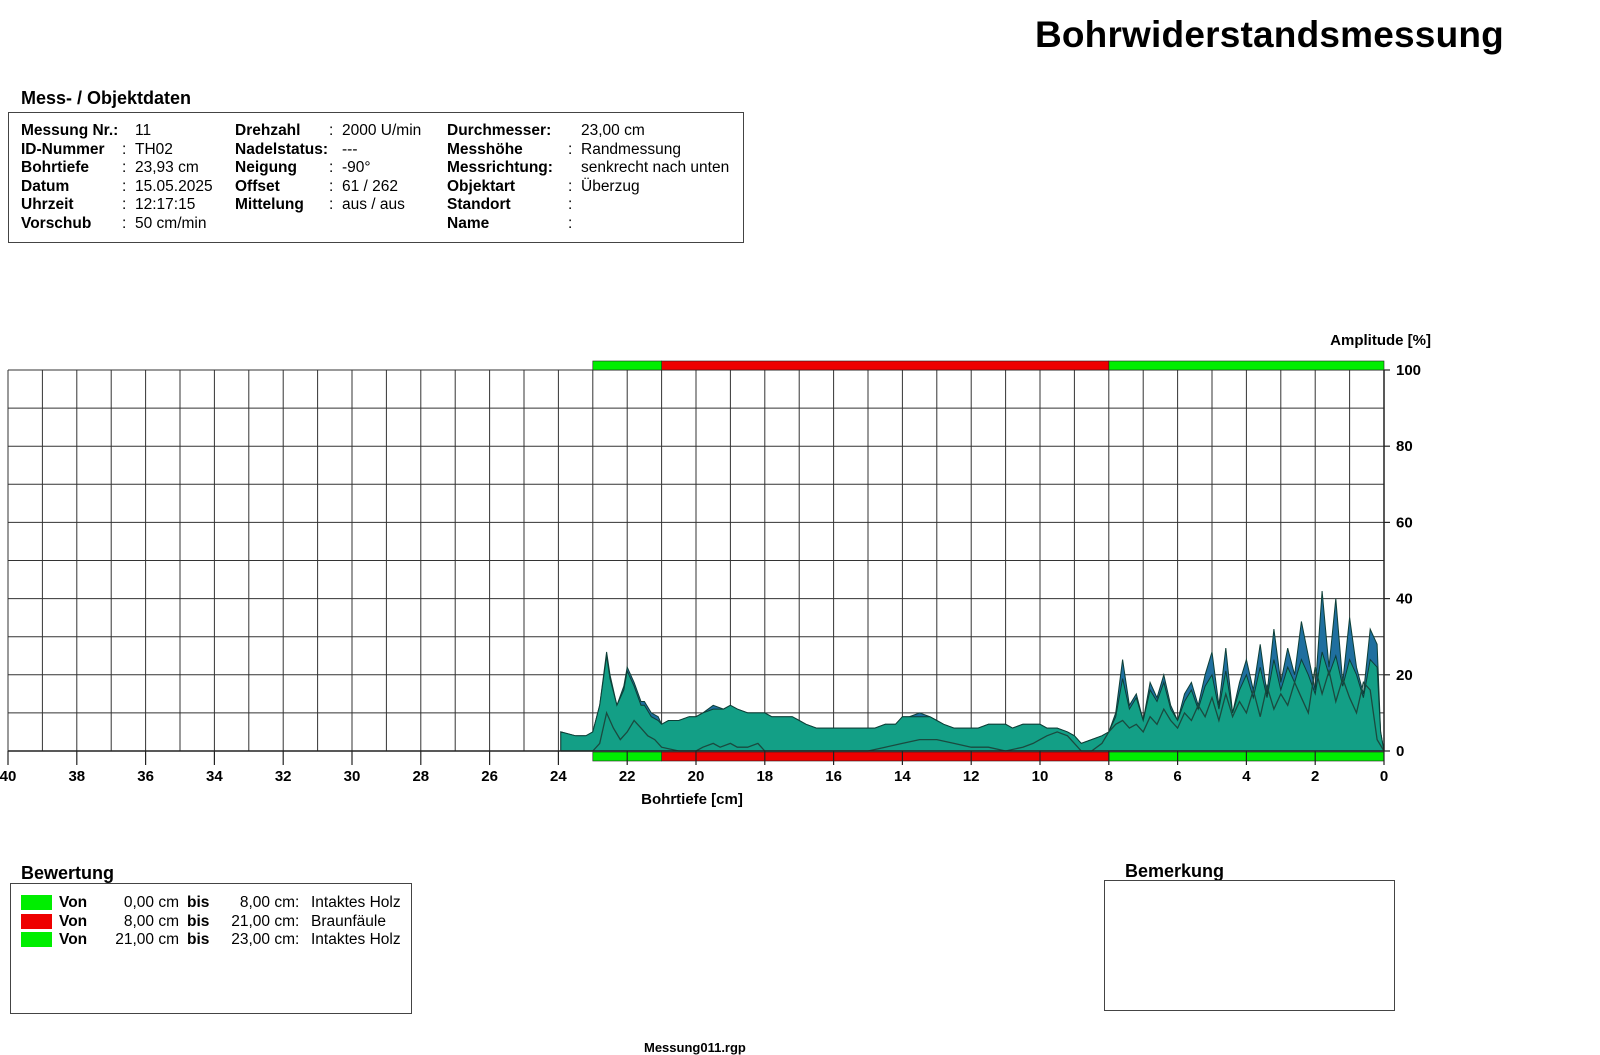 The image size is (1600, 1055). What do you see at coordinates (1384, 776) in the screenshot?
I see `x-tick-label: 0` at bounding box center [1384, 776].